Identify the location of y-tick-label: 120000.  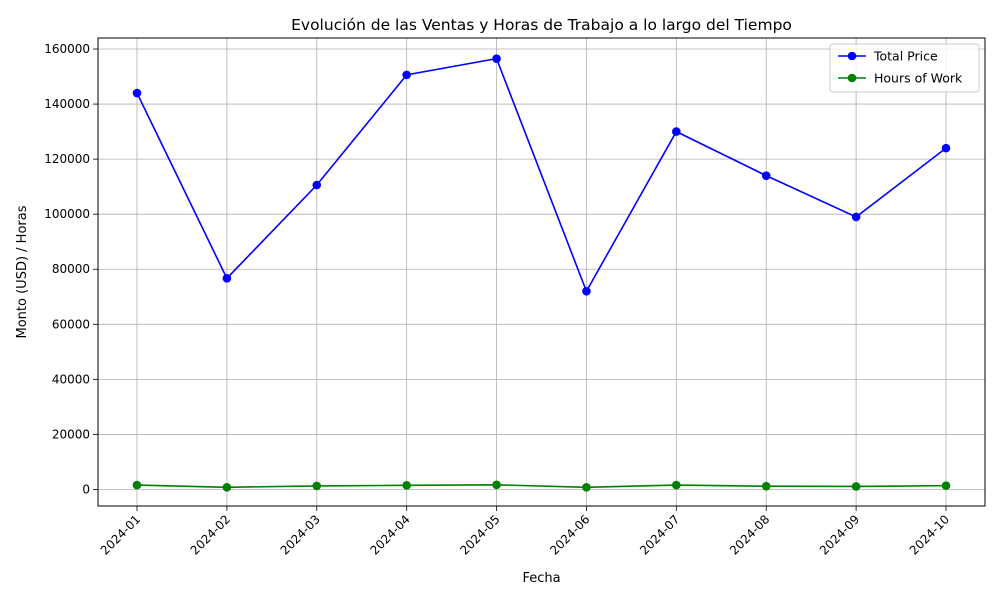
(67, 159).